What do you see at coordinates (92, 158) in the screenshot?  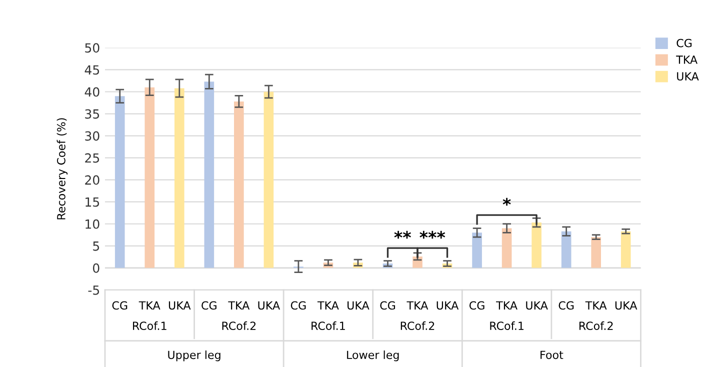 I see `y-tick-label: 25` at bounding box center [92, 158].